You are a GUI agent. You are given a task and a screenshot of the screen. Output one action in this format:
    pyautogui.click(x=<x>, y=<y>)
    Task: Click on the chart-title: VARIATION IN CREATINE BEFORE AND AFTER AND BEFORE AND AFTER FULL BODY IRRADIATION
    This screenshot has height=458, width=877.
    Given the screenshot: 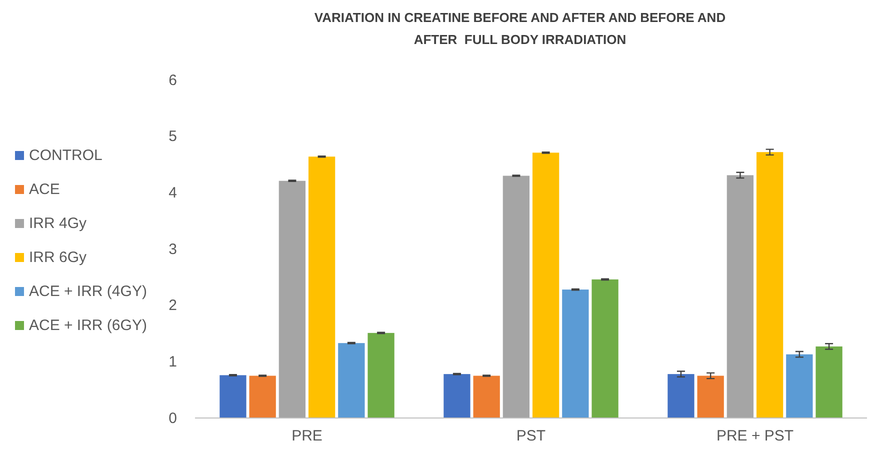 What is the action you would take?
    pyautogui.click(x=520, y=28)
    